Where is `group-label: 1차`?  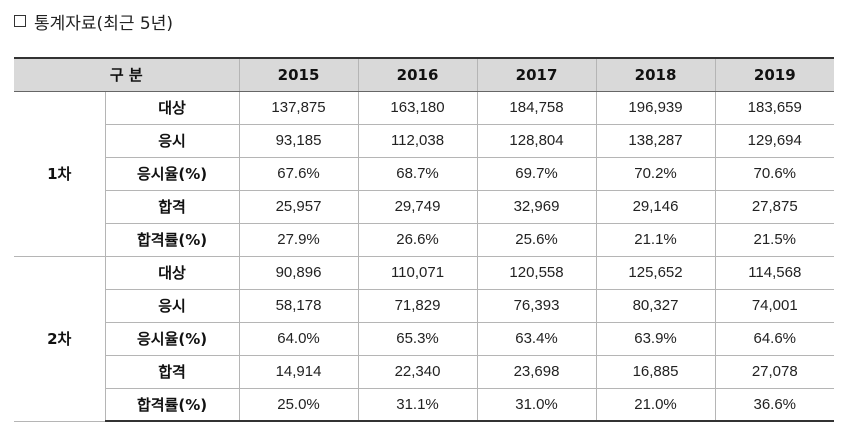
group-label: 1차 is located at coordinates (60, 173).